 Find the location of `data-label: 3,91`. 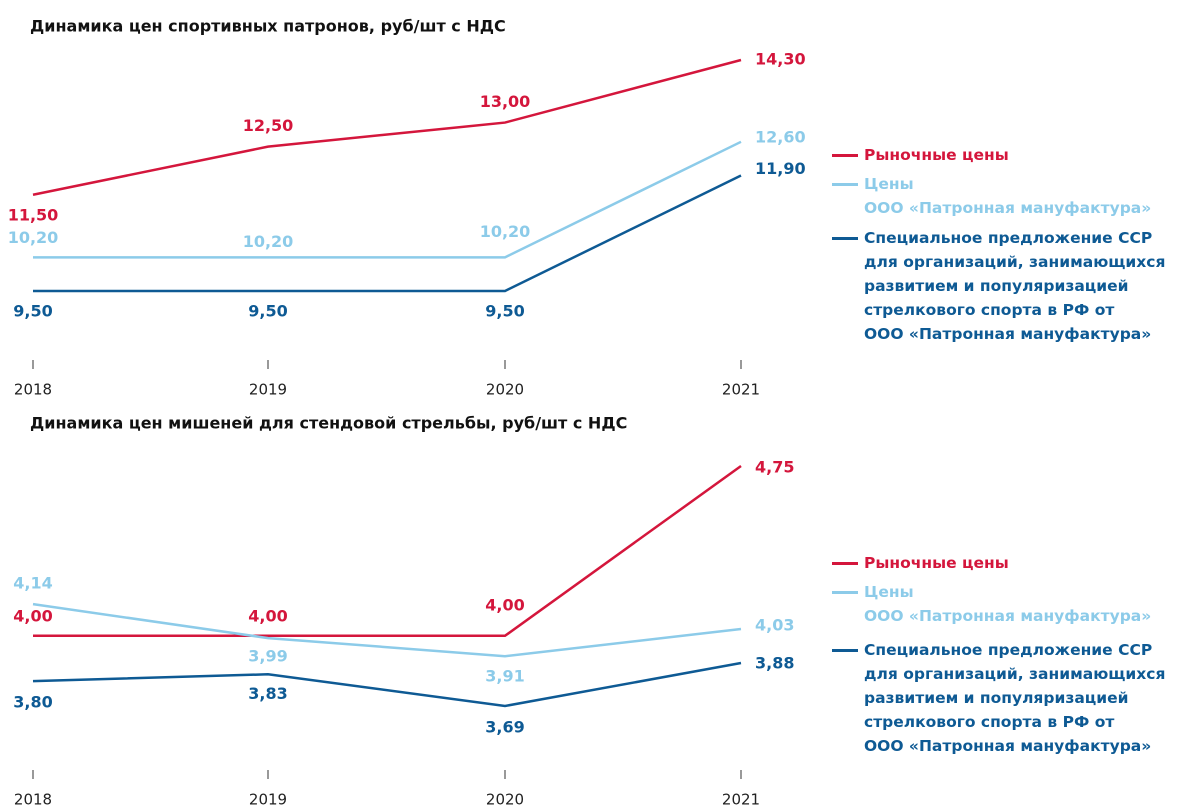

data-label: 3,91 is located at coordinates (504, 676).